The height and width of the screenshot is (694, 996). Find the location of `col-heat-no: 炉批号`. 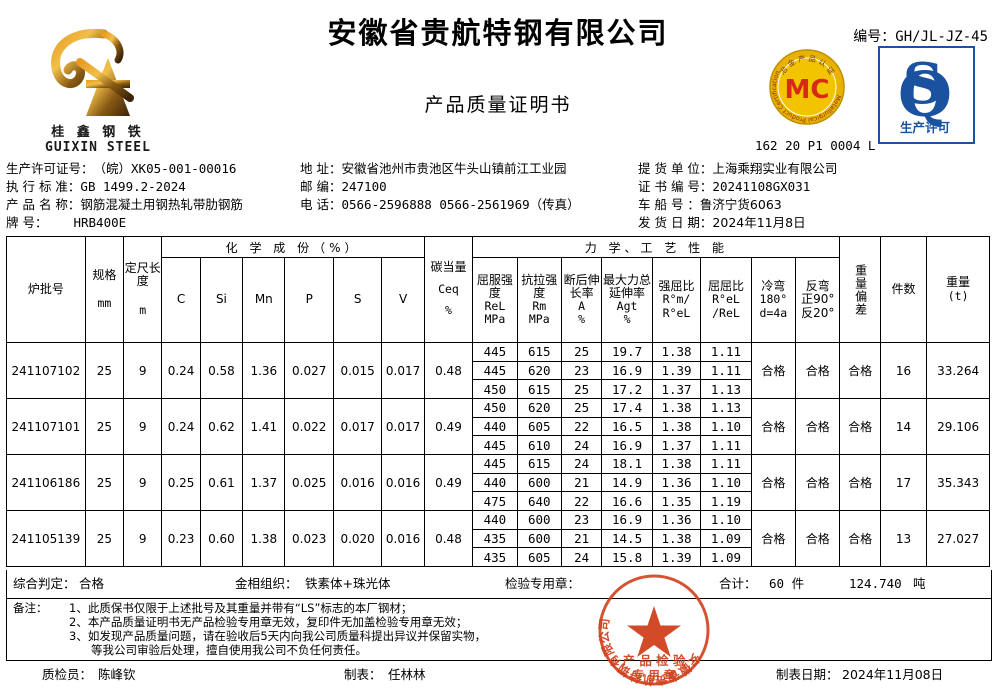

col-heat-no: 炉批号 is located at coordinates (46, 289).